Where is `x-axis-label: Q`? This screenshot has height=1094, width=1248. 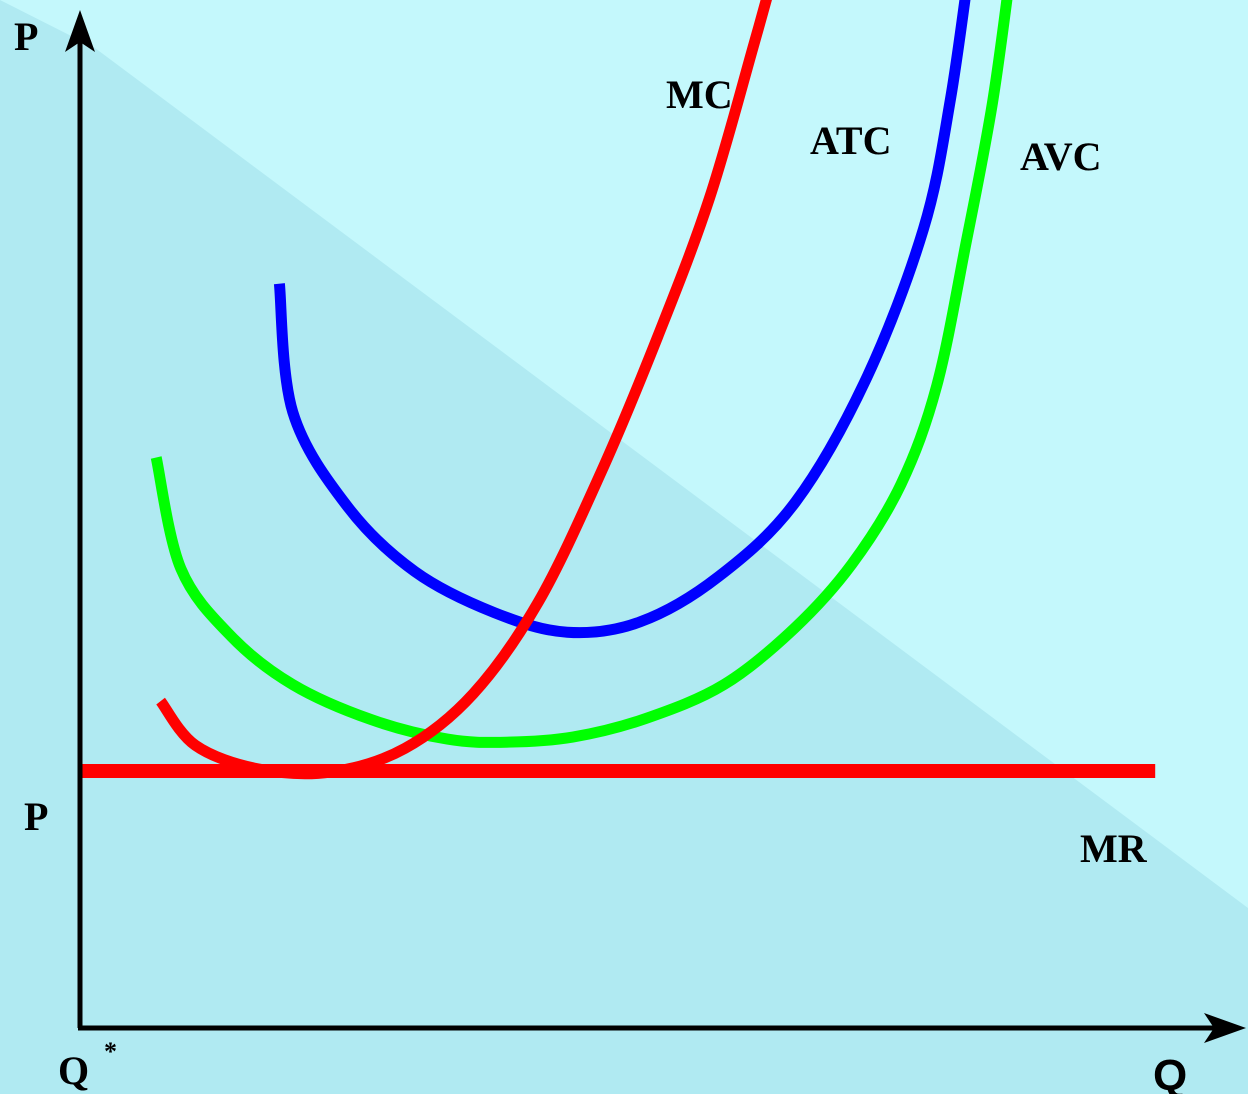
x-axis-label: Q is located at coordinates (1170, 1072).